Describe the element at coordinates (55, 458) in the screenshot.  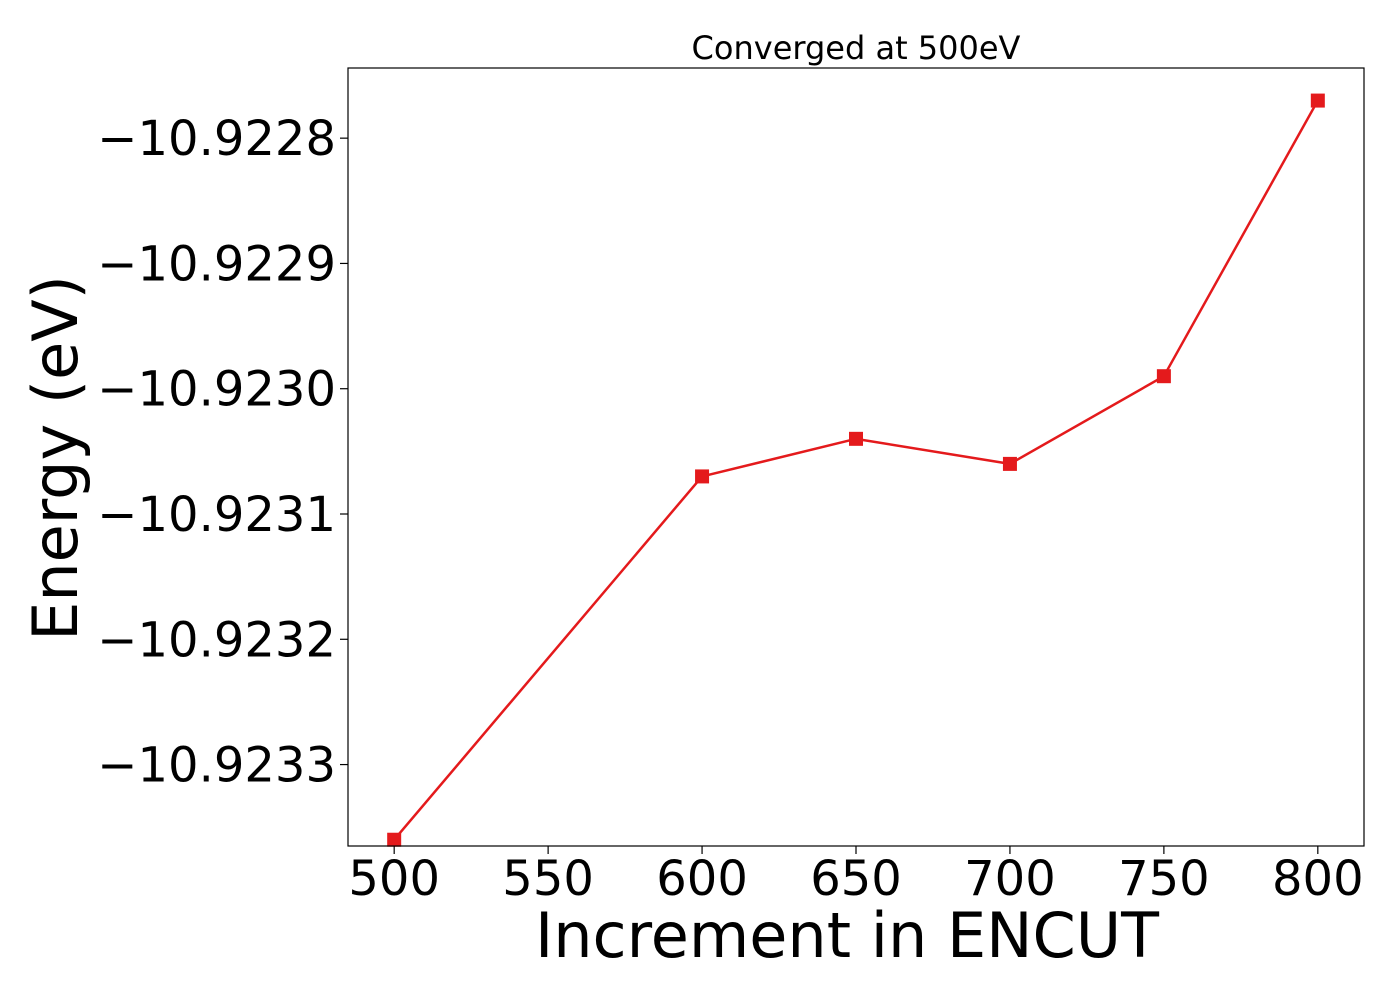
I see `y-axis-label: Energy (eV)` at that location.